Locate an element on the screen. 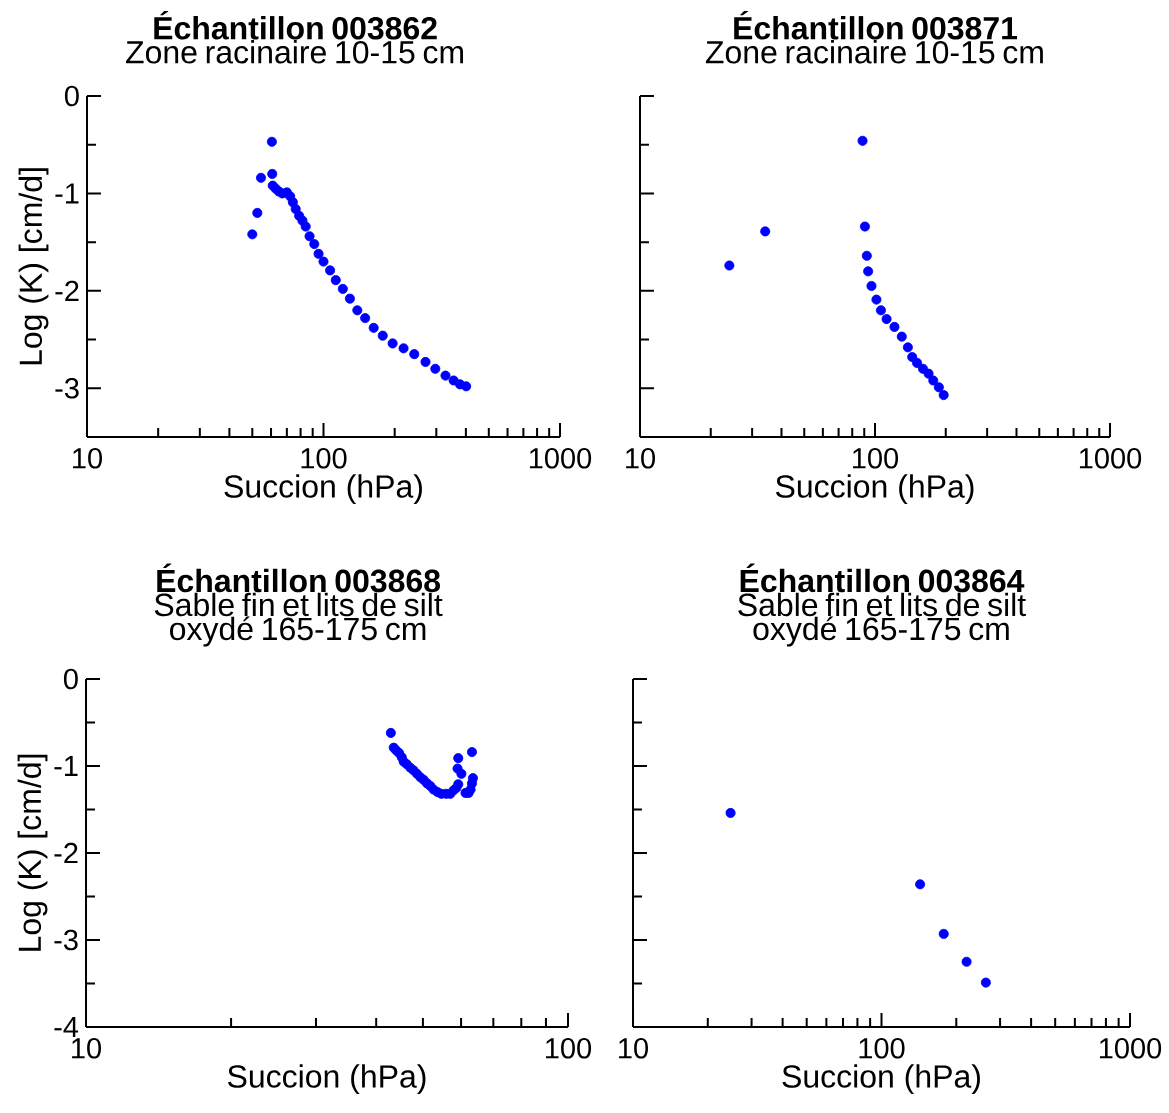  chart-title: Échantillon 003864 is located at coordinates (882, 578).